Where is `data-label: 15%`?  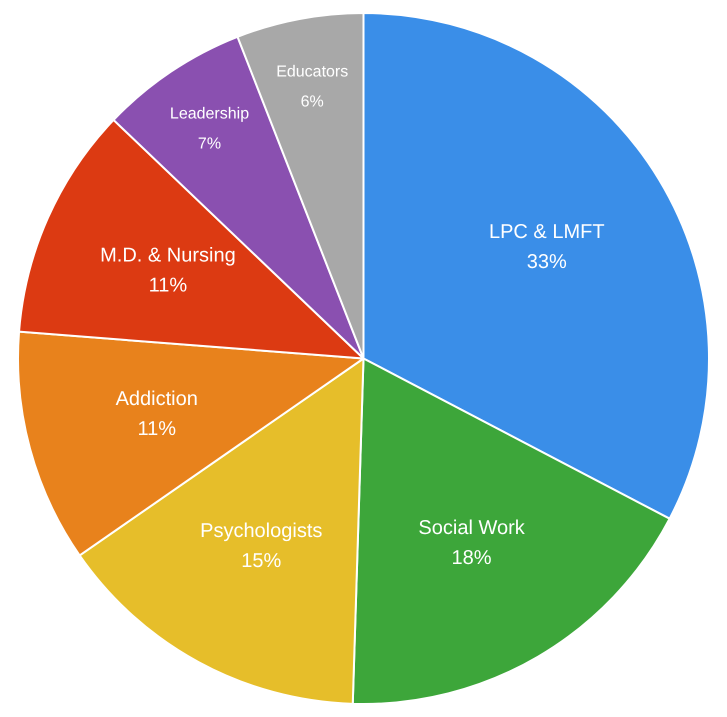
data-label: 15% is located at coordinates (261, 561).